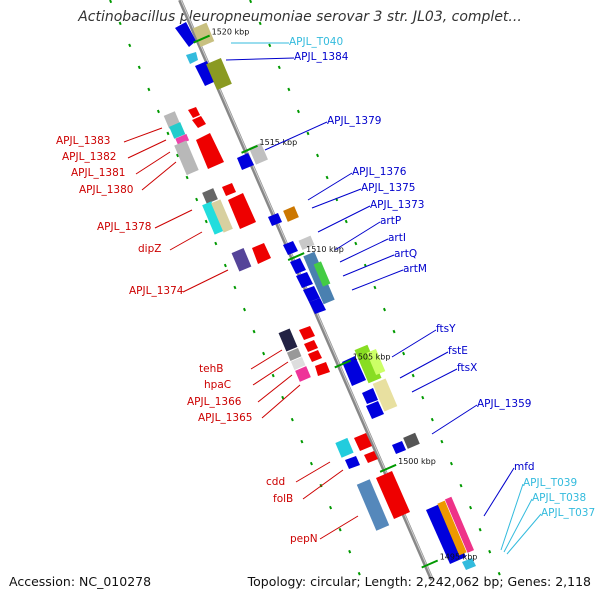 This screenshot has height=600, width=600. What do you see at coordinates (156, 291) in the screenshot?
I see `gene-label-apjl-1374: APJL_1374` at bounding box center [156, 291].